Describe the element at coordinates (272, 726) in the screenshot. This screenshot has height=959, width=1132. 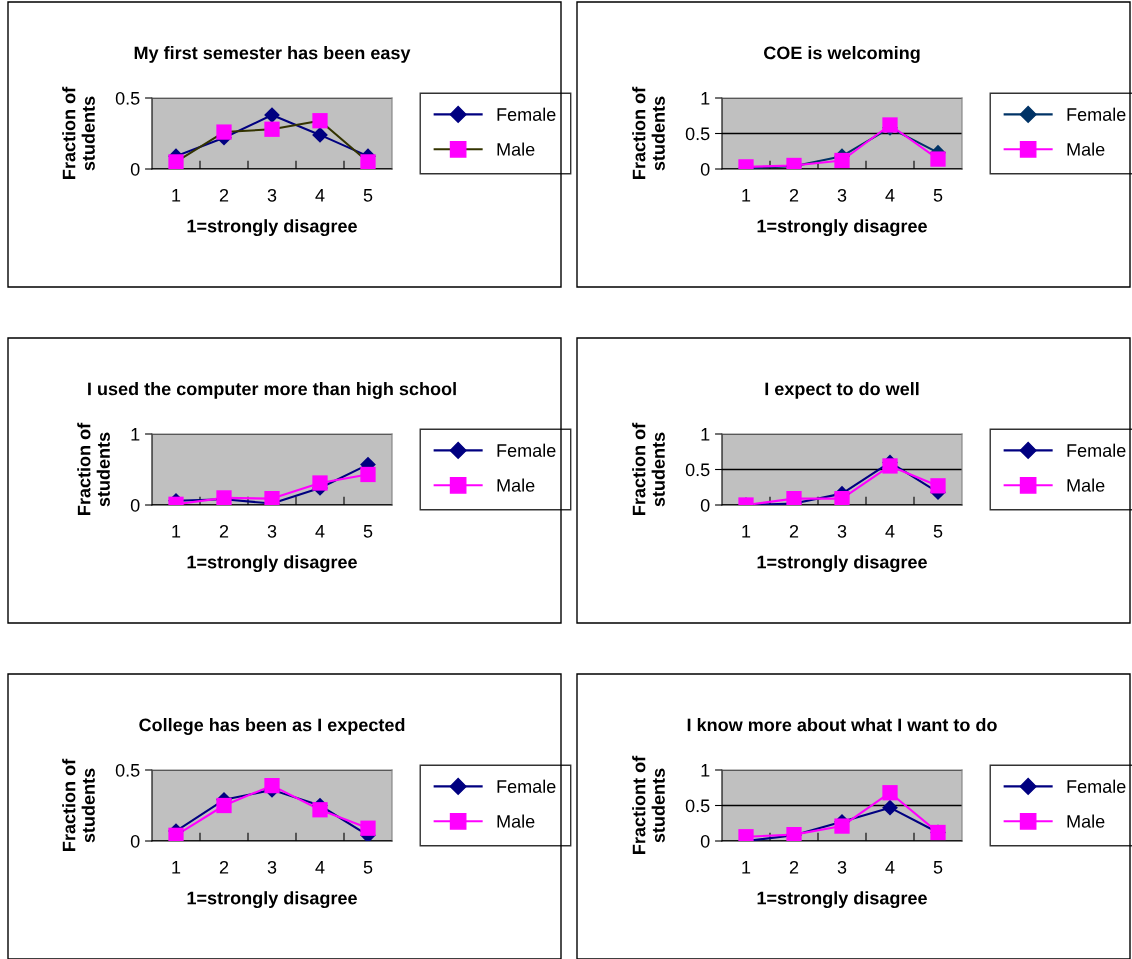
I see `chart-title: College has been as I expected` at that location.